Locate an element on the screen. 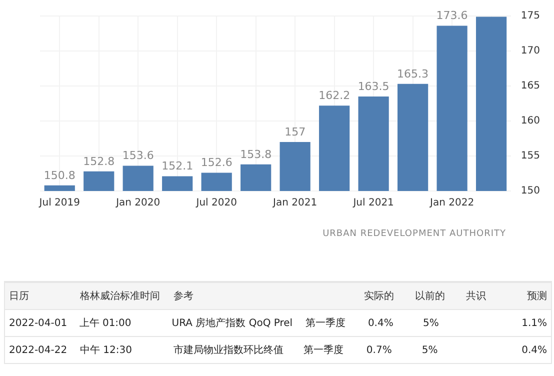 This screenshot has width=554, height=376. data-label: 153.6 is located at coordinates (138, 155).